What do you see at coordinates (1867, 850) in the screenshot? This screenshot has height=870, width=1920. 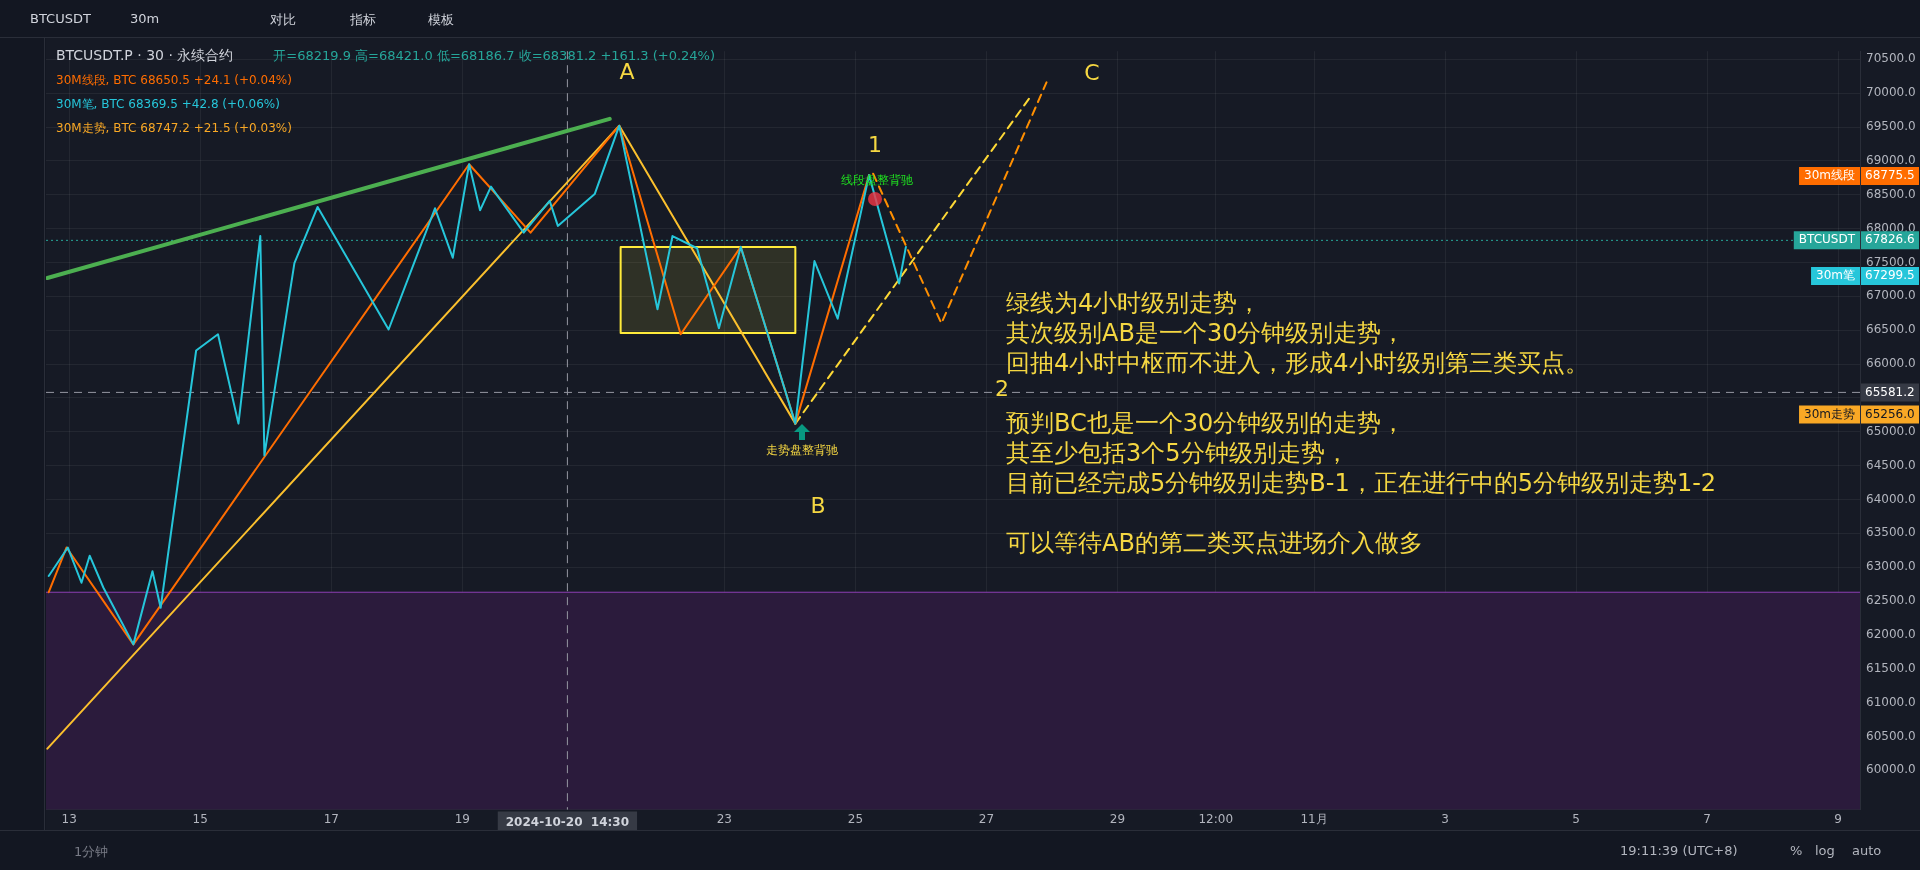 I see `text: auto` at bounding box center [1867, 850].